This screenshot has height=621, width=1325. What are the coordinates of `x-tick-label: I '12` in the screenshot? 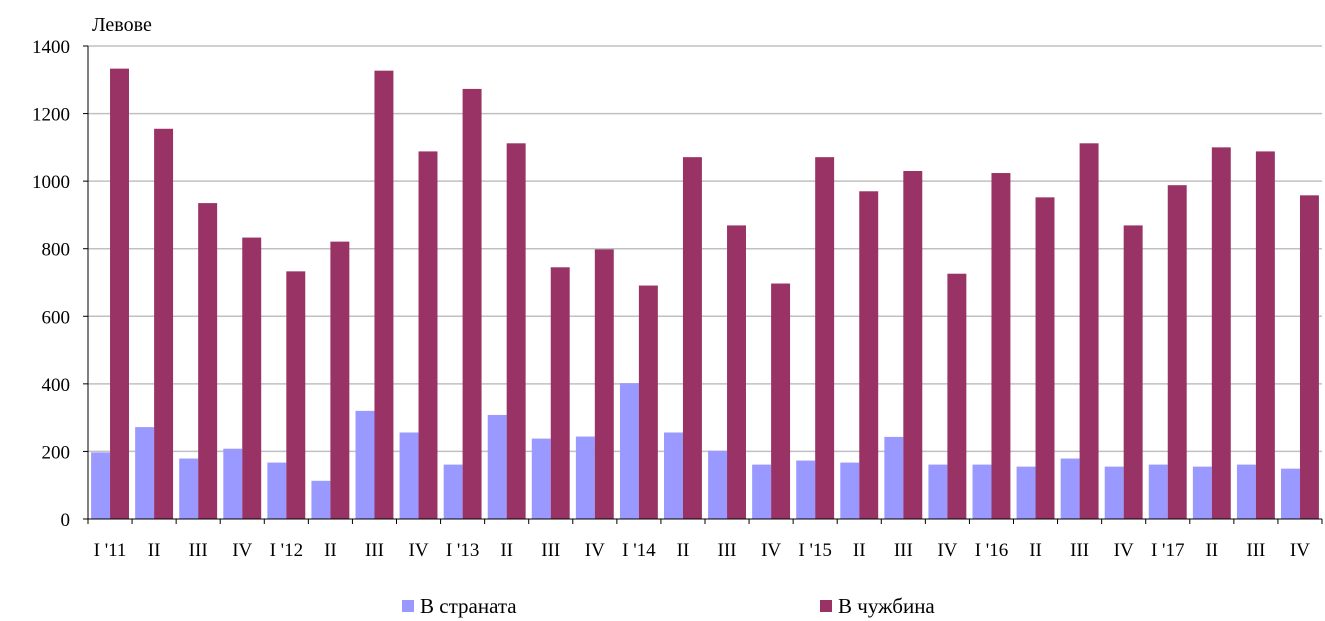 It's located at (287, 550).